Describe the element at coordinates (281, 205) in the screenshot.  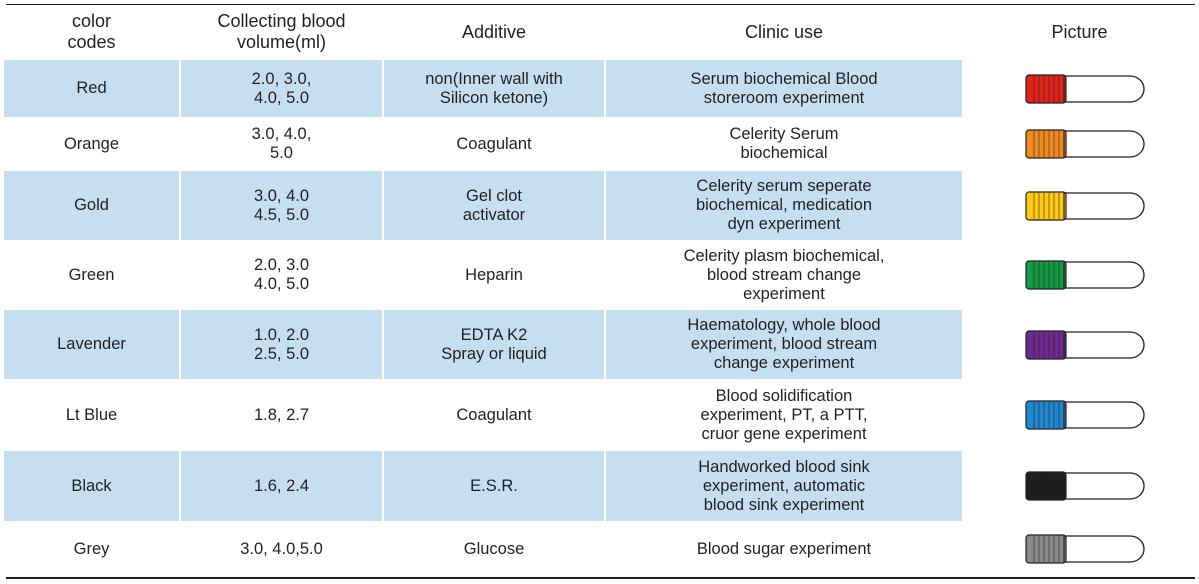
I see `cell-volume: 3.0, 4.0 4.5, 5.0` at that location.